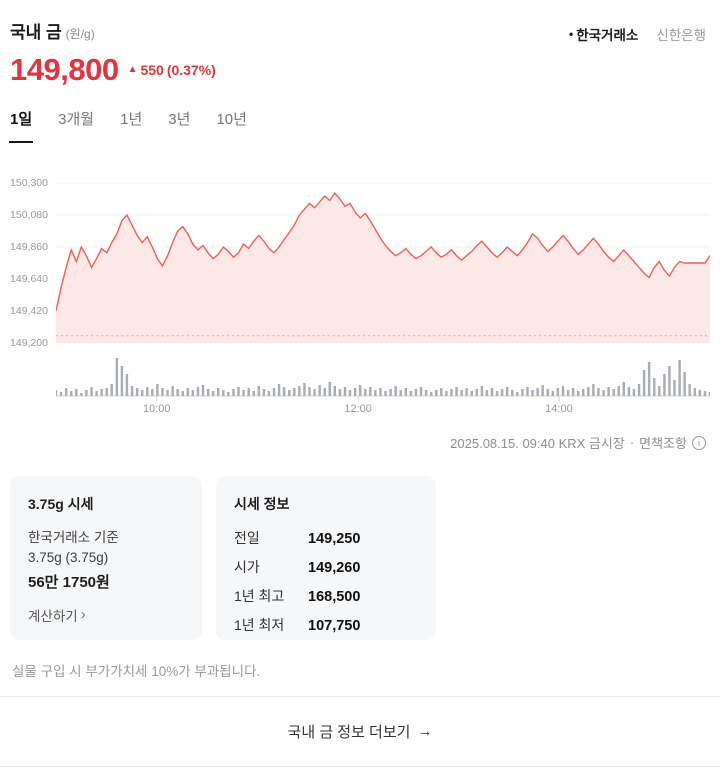 This screenshot has height=767, width=720. Describe the element at coordinates (29, 183) in the screenshot. I see `y-axis-label: 150,300` at that location.